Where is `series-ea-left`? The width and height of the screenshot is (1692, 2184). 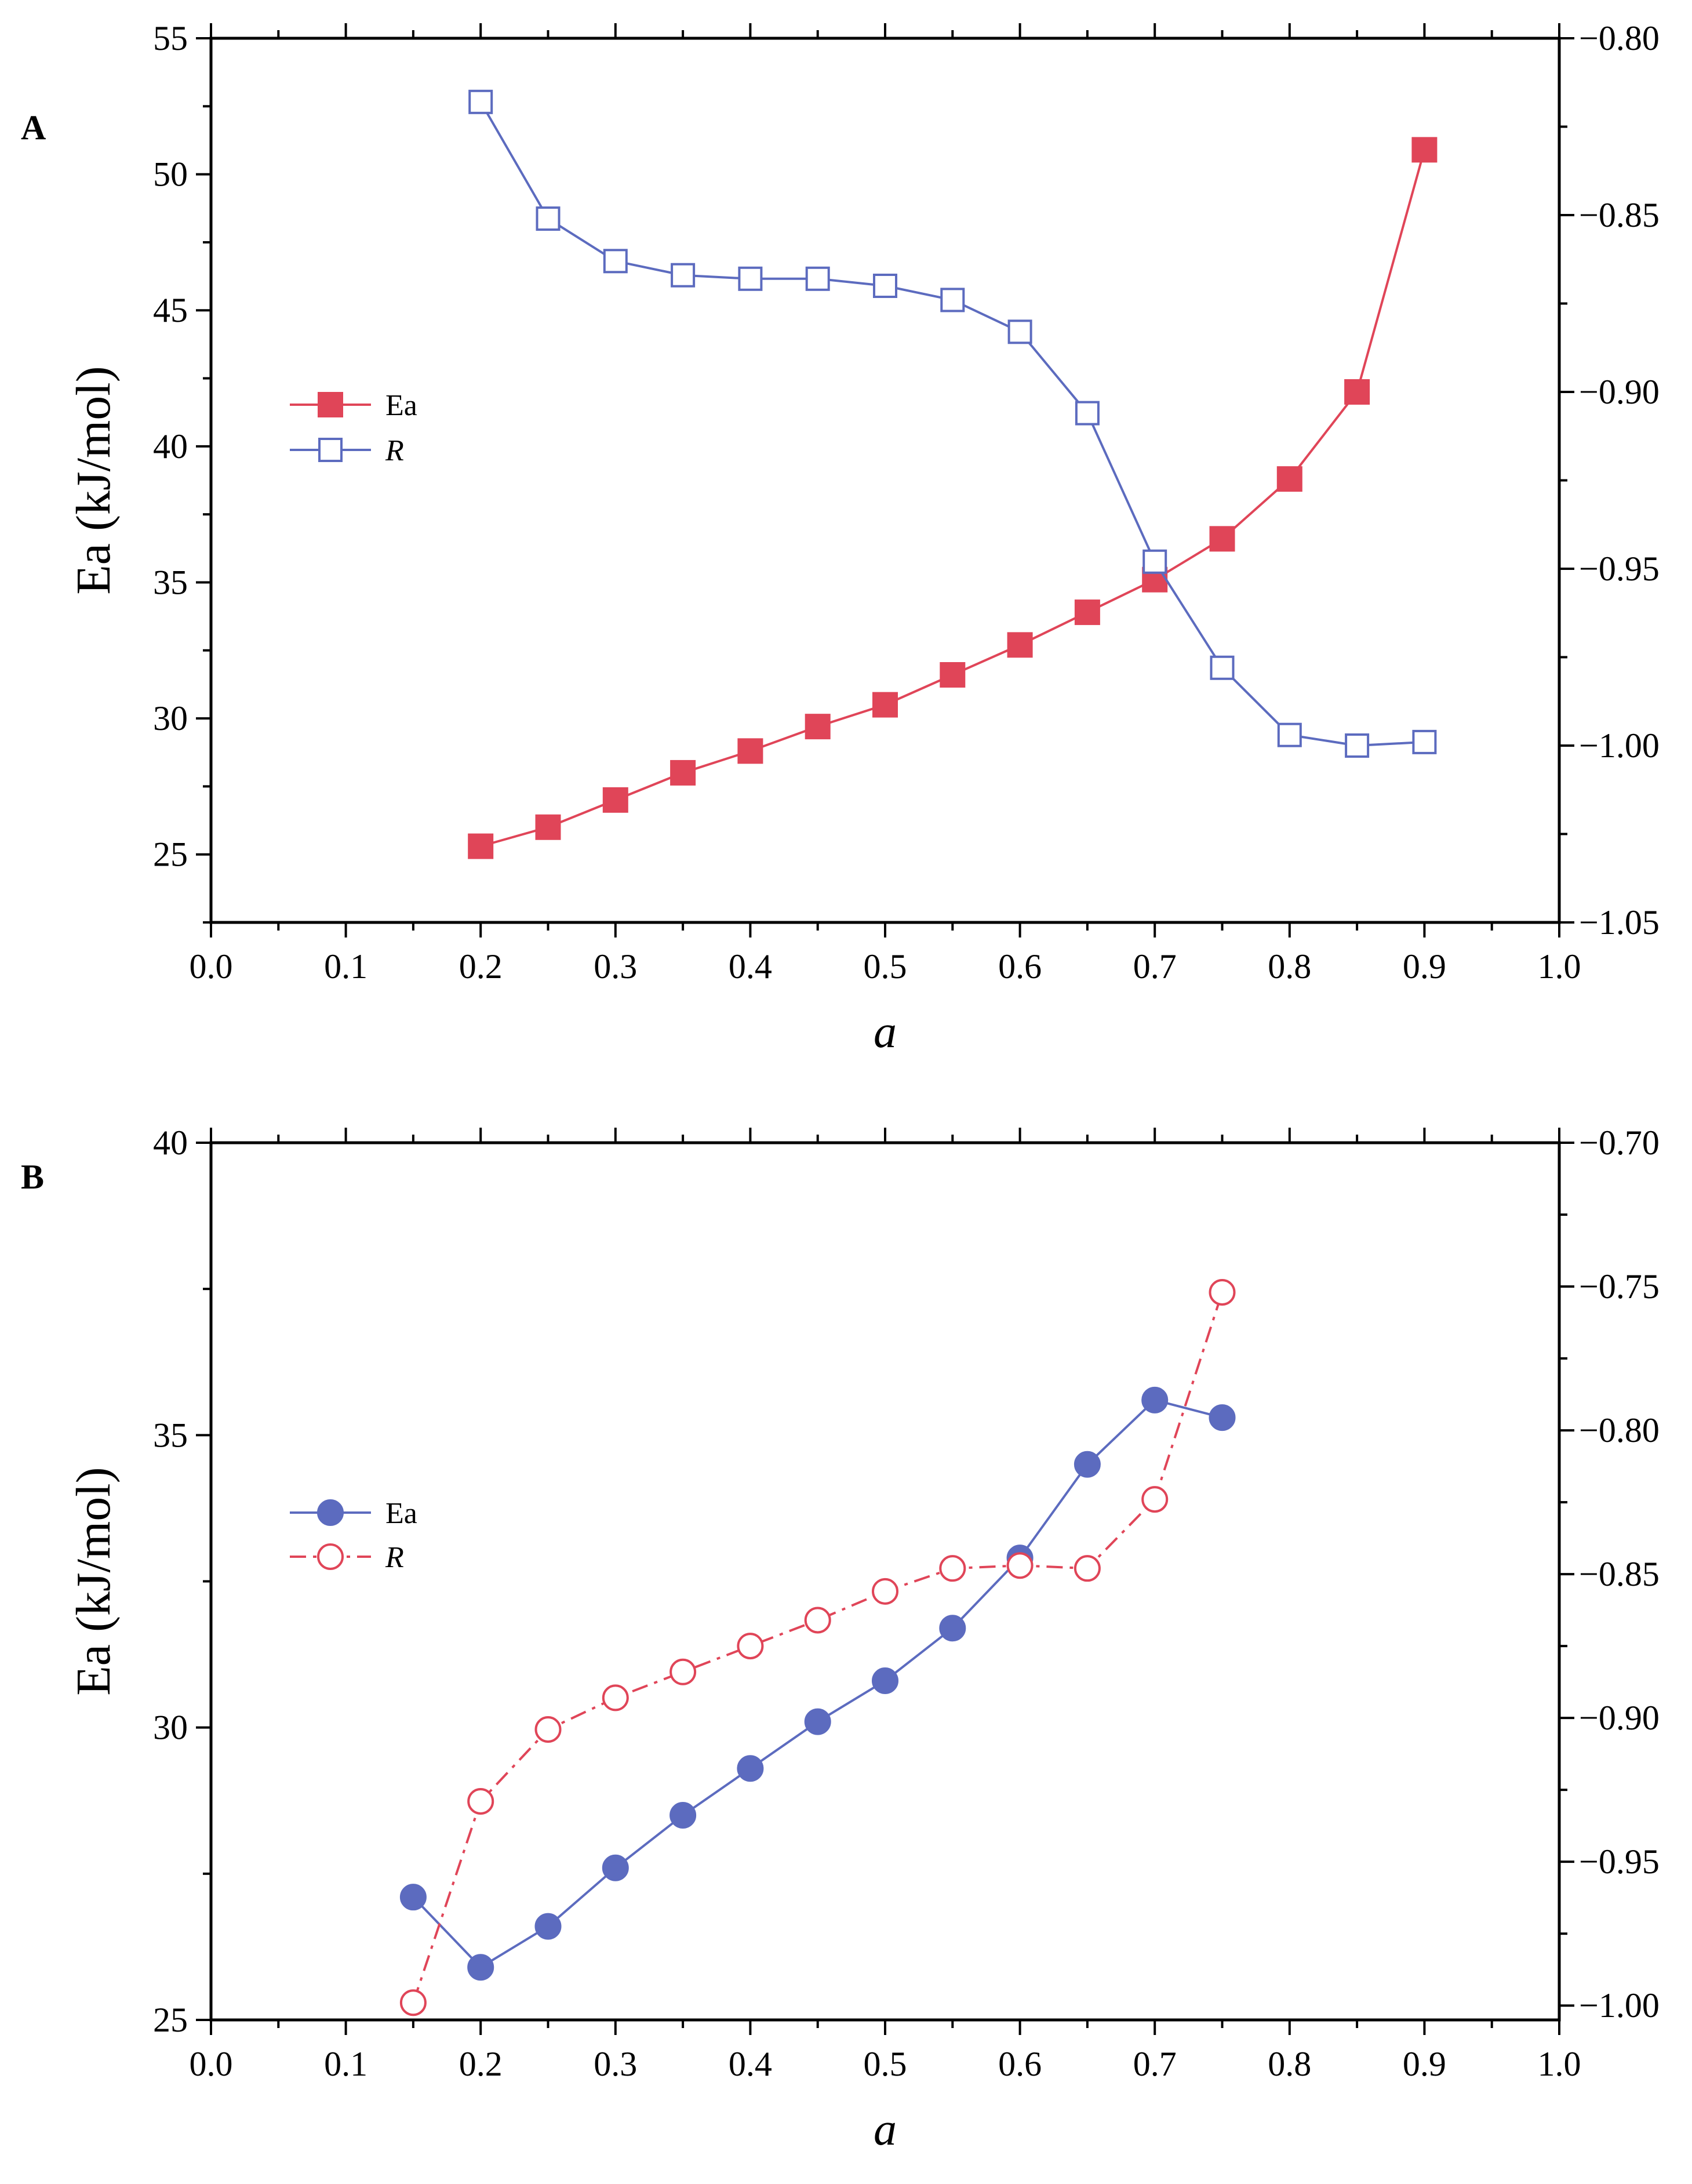 series-ea-left is located at coordinates (817, 1683).